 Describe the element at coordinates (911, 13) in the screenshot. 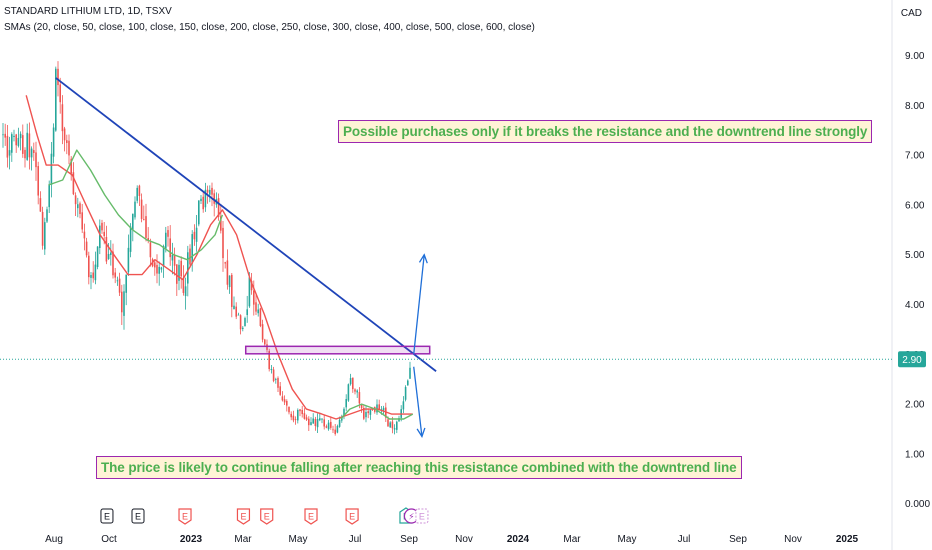

I see `currency-label: CAD` at that location.